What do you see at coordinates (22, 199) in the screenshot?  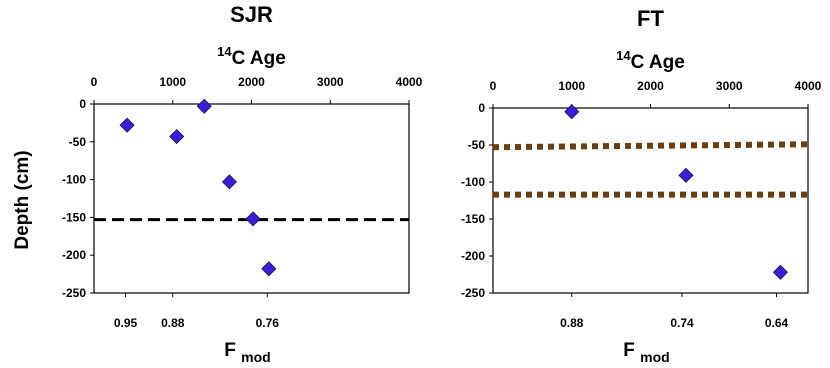 I see `y-axis-label: Depth (cm)` at bounding box center [22, 199].